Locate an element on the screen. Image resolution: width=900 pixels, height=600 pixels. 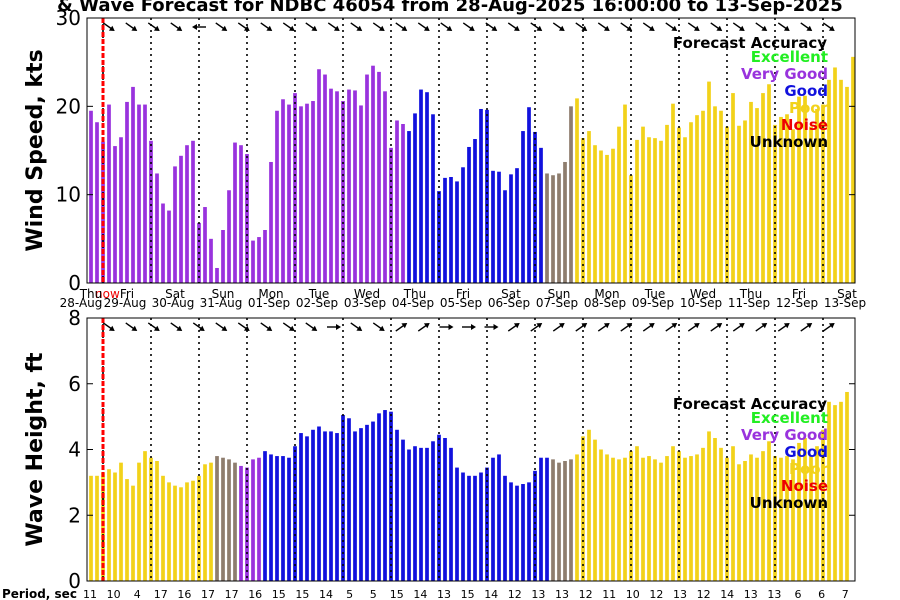
period-value: 11 is located at coordinates (609, 594).